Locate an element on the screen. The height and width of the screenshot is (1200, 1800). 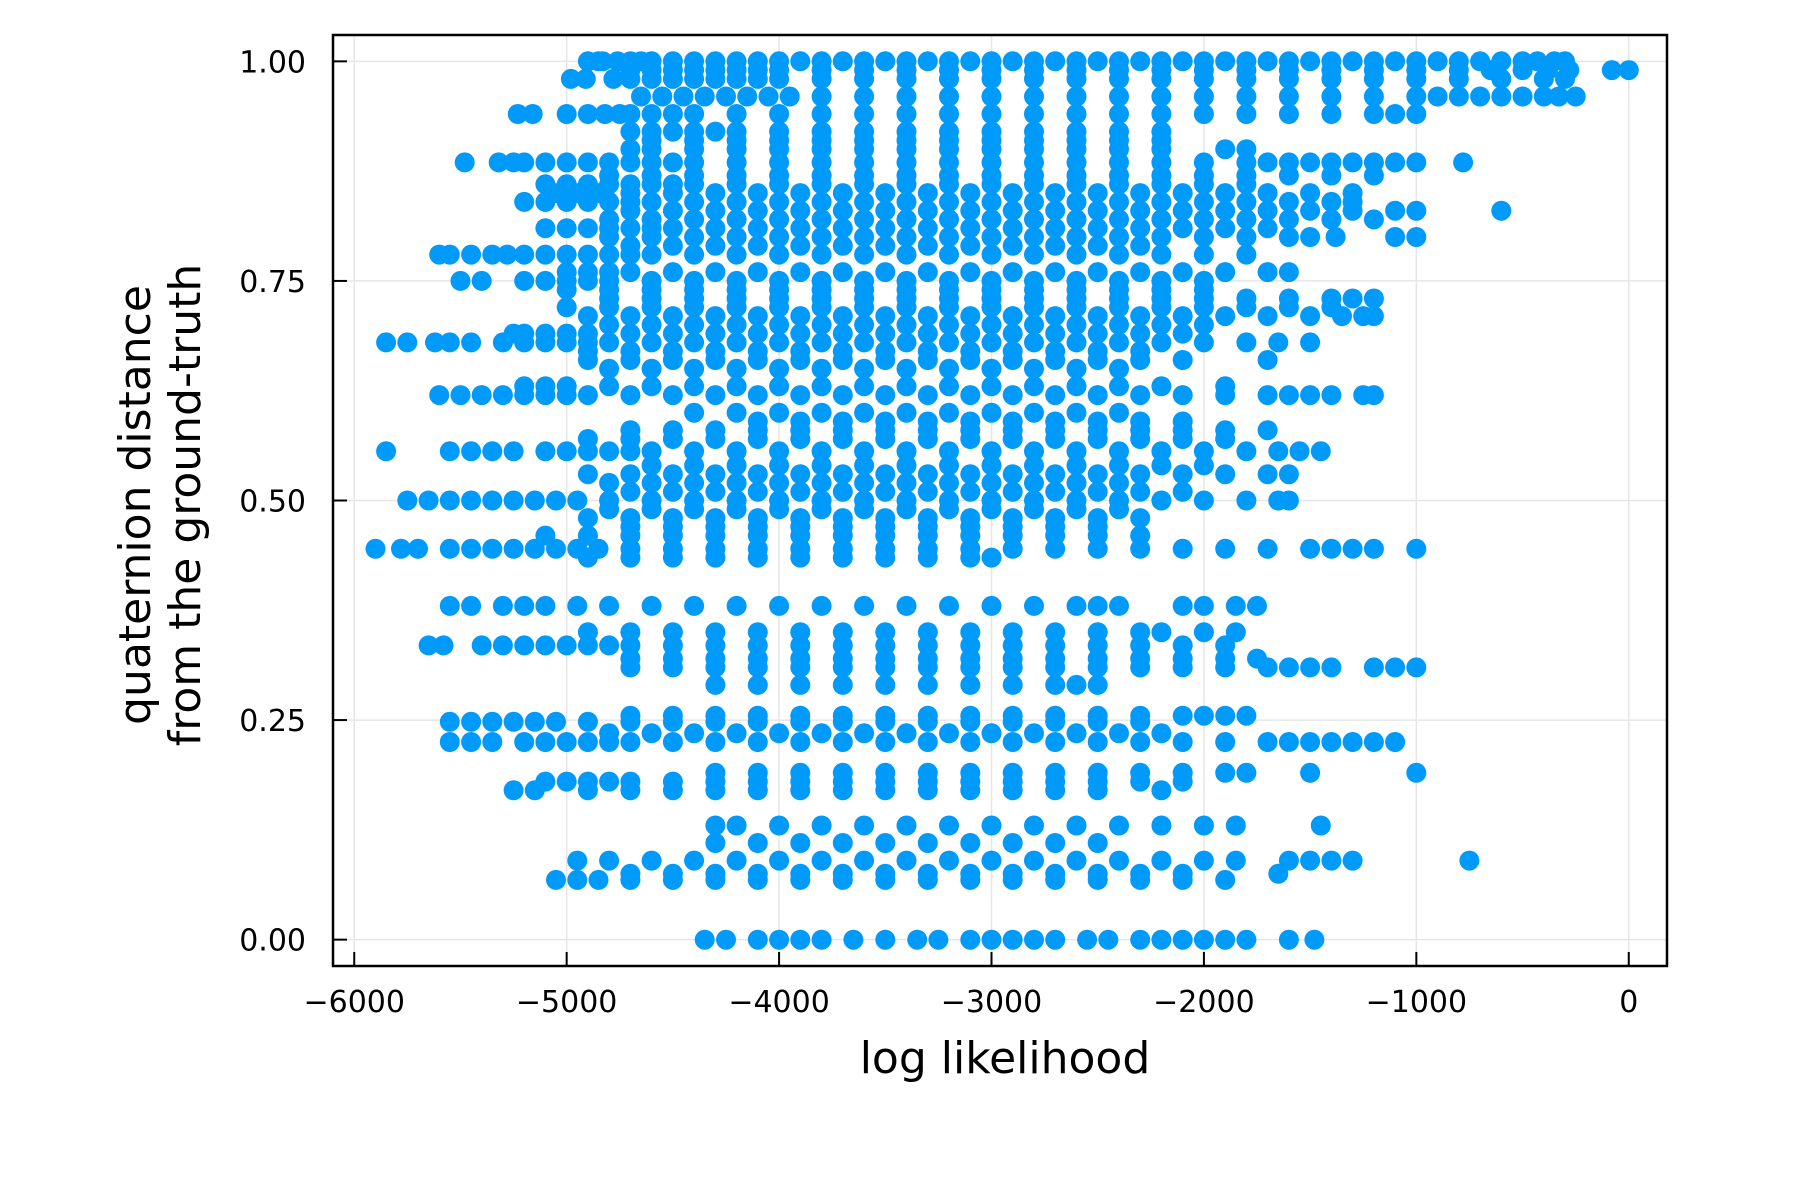
y-tick-label: 1.00 is located at coordinates (272, 62).